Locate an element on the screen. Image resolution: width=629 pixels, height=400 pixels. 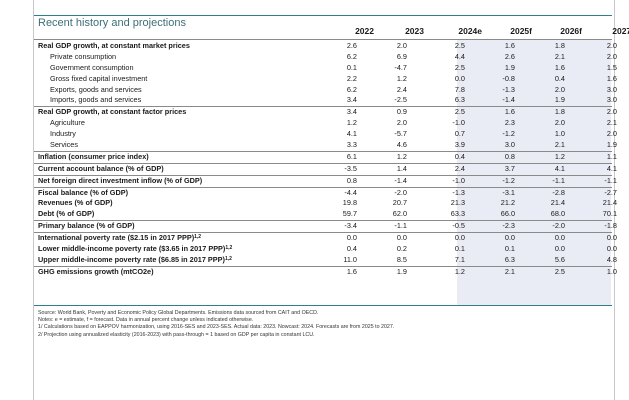
value-cell: 70.1 is located at coordinates (609, 214).